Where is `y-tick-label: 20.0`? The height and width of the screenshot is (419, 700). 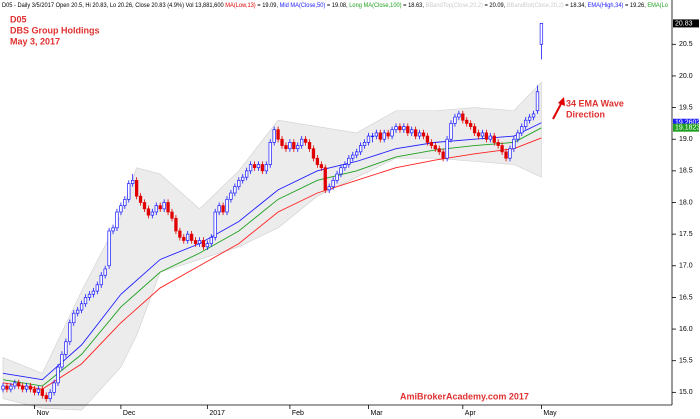
y-tick-label: 20.0 is located at coordinates (686, 76).